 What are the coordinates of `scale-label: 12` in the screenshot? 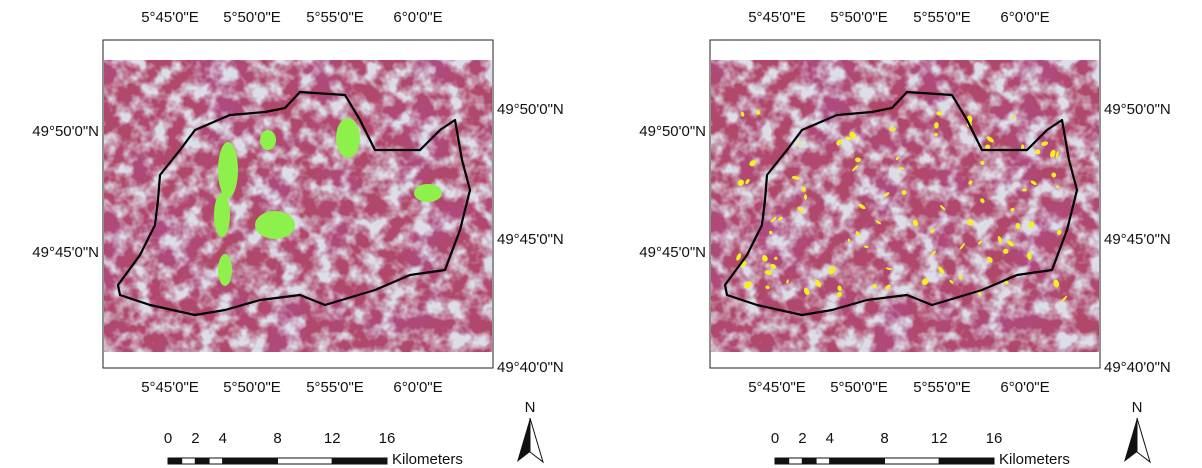 It's located at (939, 438).